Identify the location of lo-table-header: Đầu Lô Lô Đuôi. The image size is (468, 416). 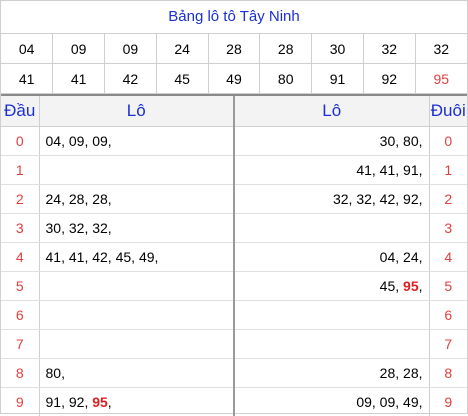
(234, 111).